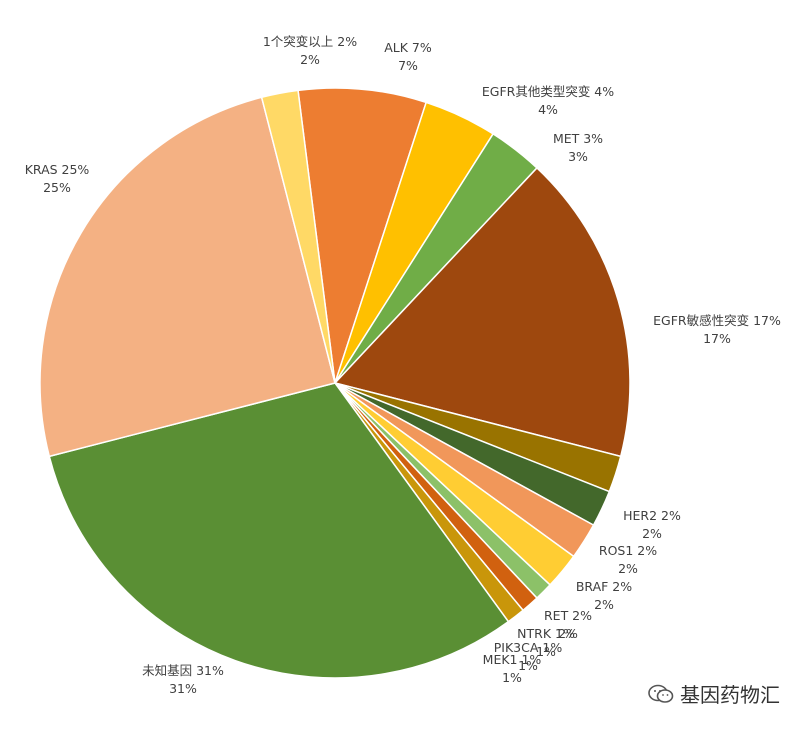 The height and width of the screenshot is (729, 800). What do you see at coordinates (310, 41) in the screenshot?
I see `slice-label-name: 1个突变以上 2%` at bounding box center [310, 41].